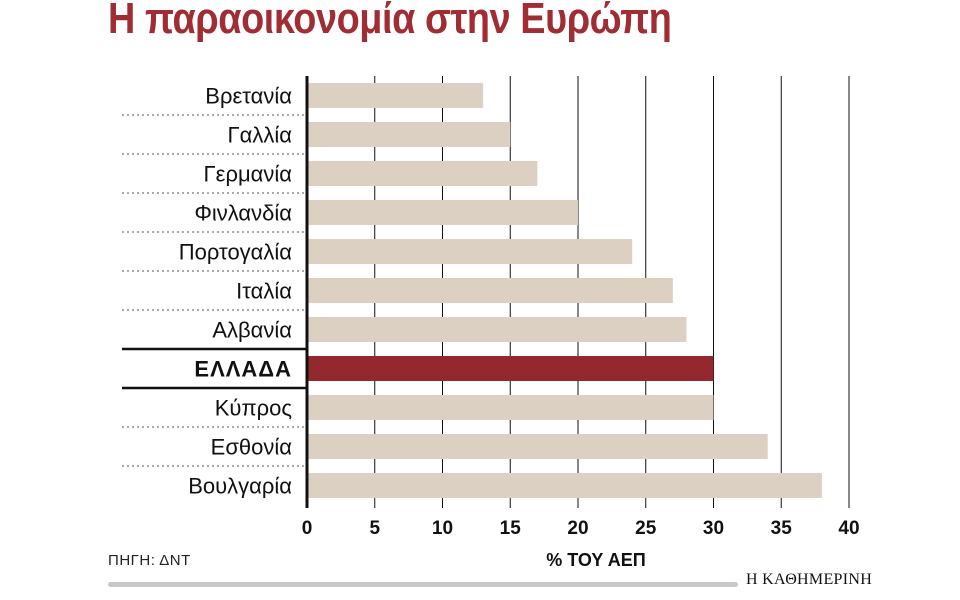  I want to click on category-label: Γερμανία, so click(248, 174).